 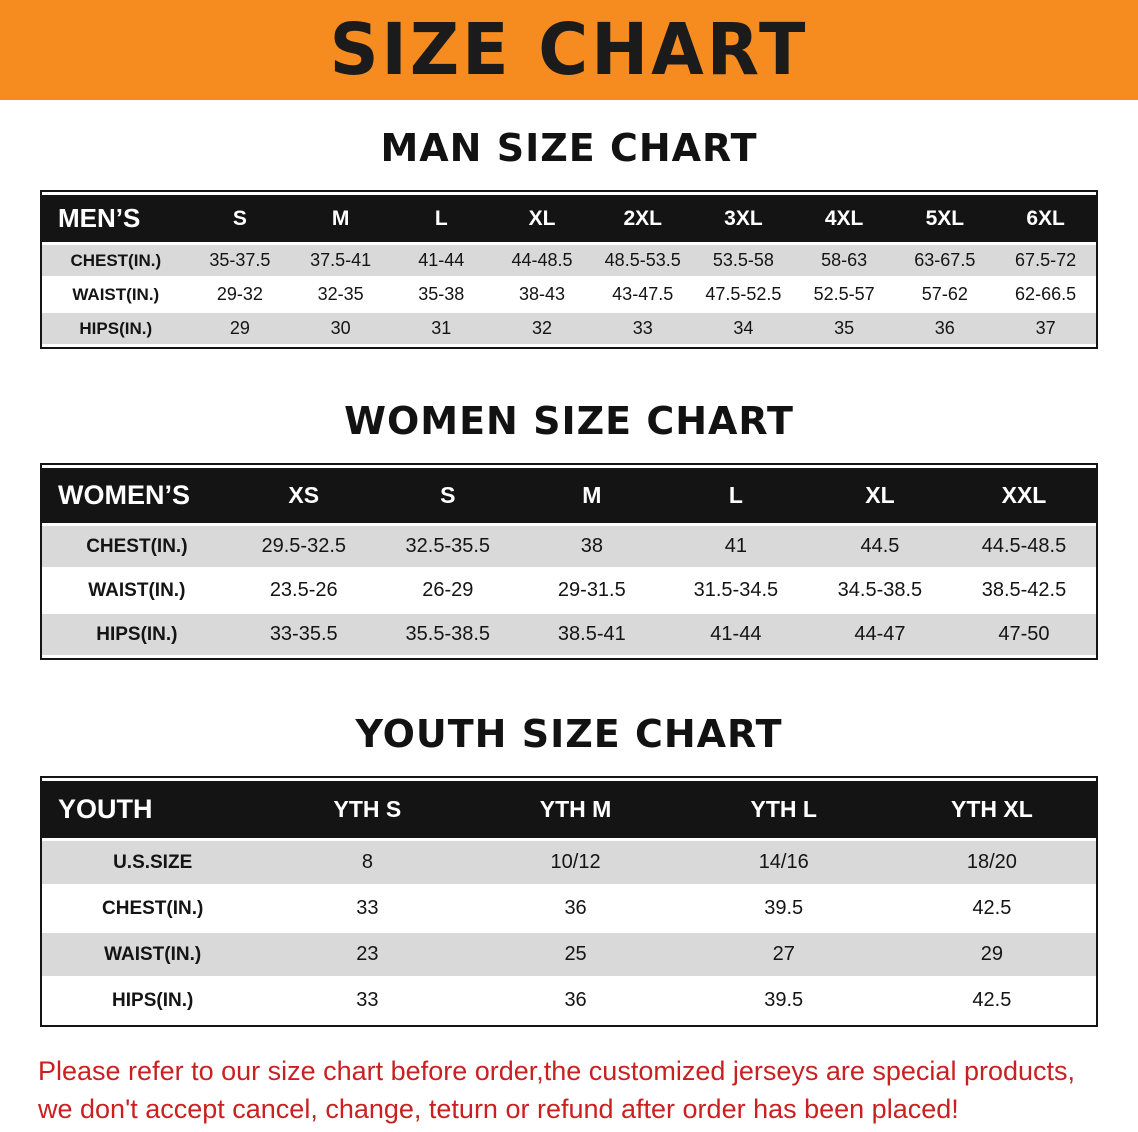 I want to click on size-column-header: YTH S, so click(x=367, y=809).